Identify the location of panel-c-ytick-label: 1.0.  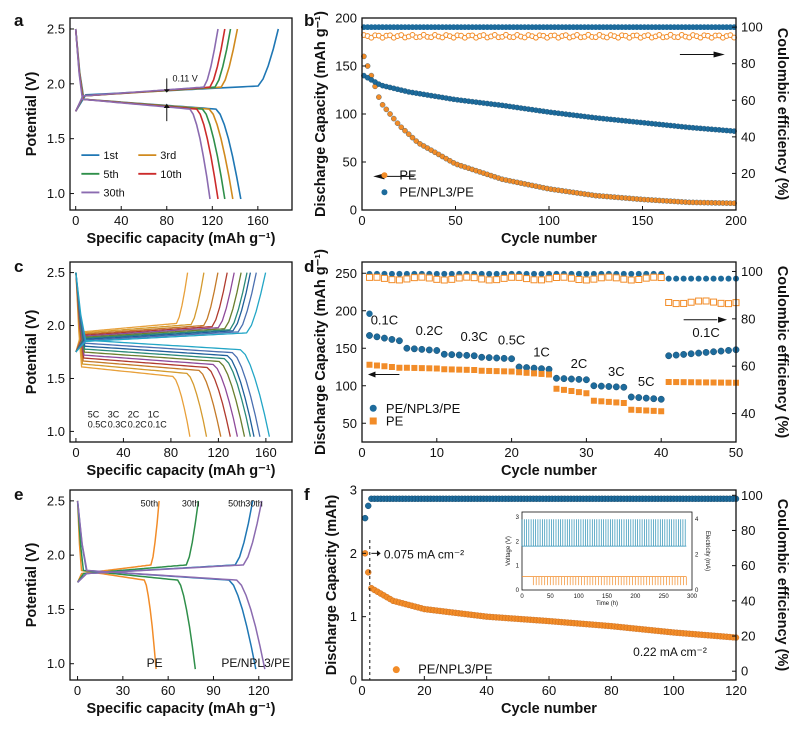
(56, 431).